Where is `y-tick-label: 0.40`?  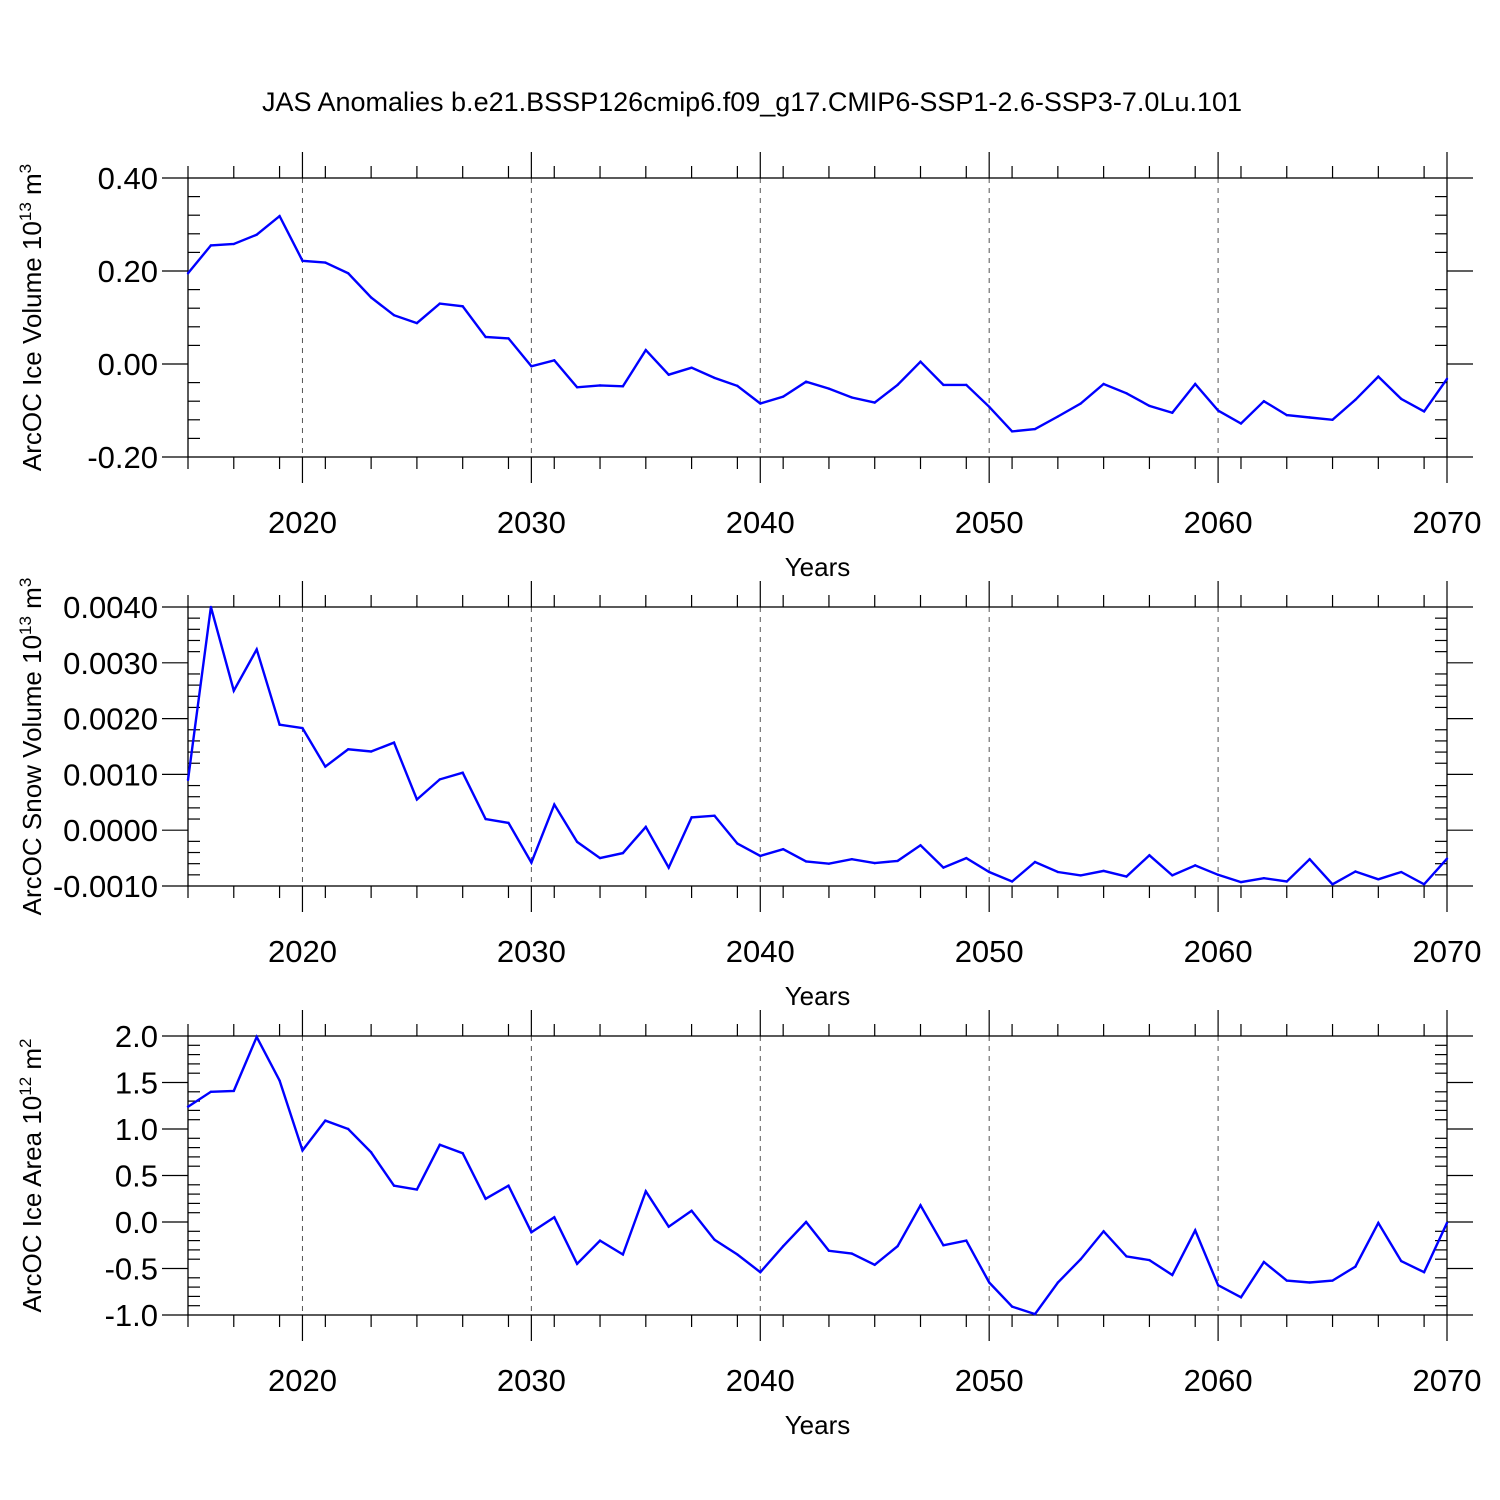
y-tick-label: 0.40 is located at coordinates (128, 178).